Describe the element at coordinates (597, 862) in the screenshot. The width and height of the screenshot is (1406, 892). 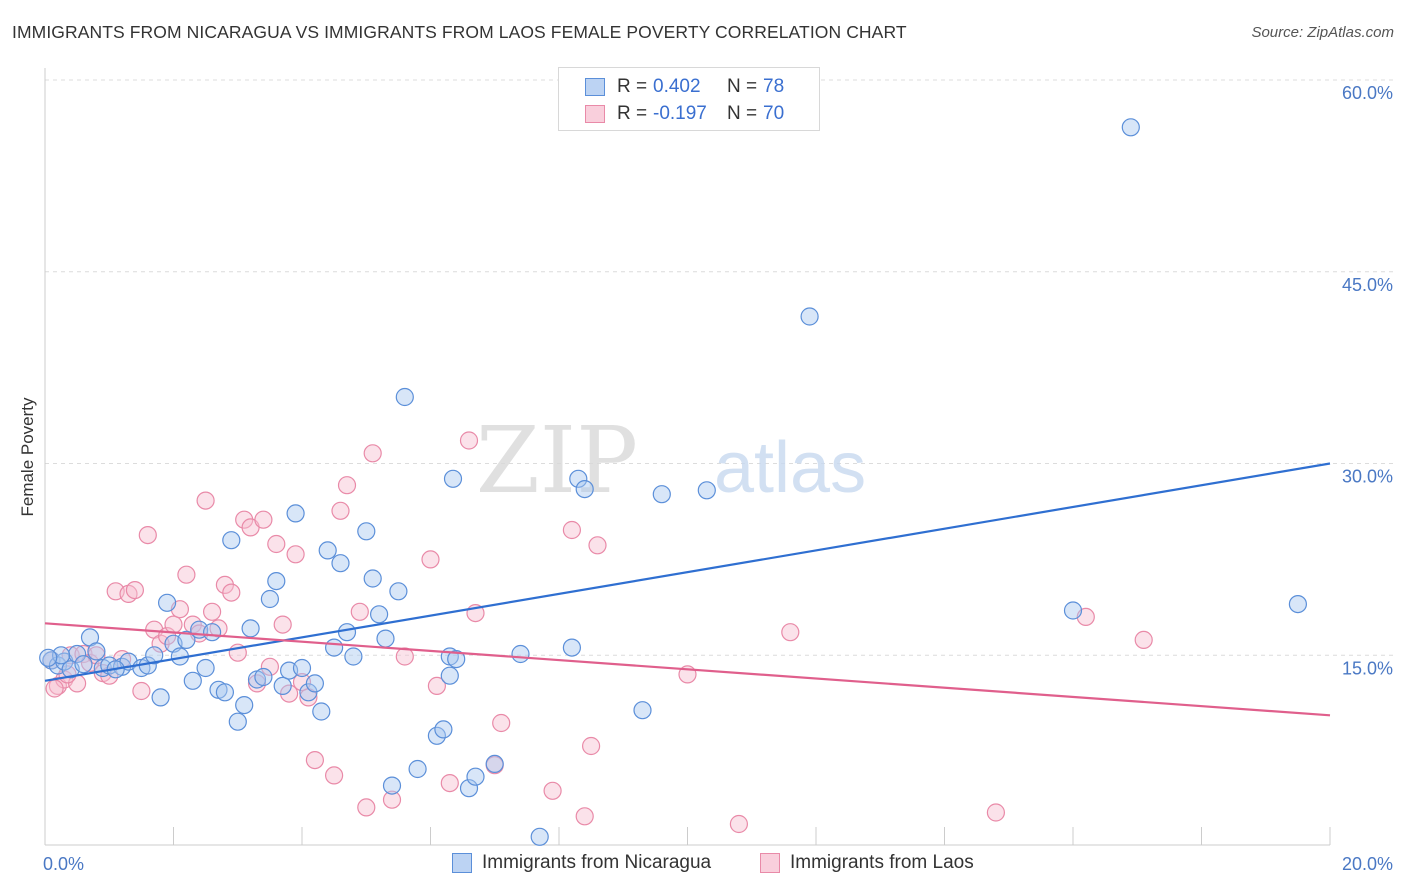
I see `legend-label-nicaragua: Immigrants from Nicaragua` at that location.